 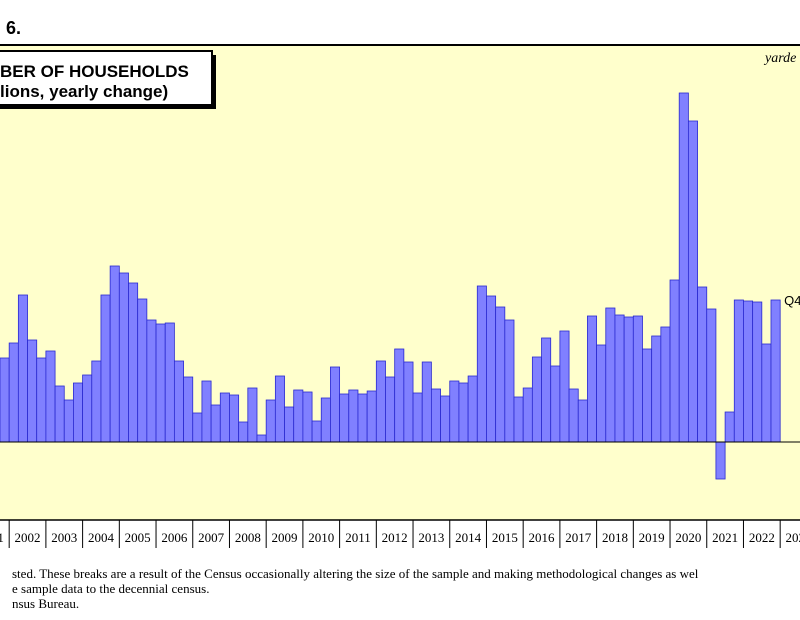 I want to click on chart-title: BER OF HOUSEHOLDS, so click(x=94, y=71).